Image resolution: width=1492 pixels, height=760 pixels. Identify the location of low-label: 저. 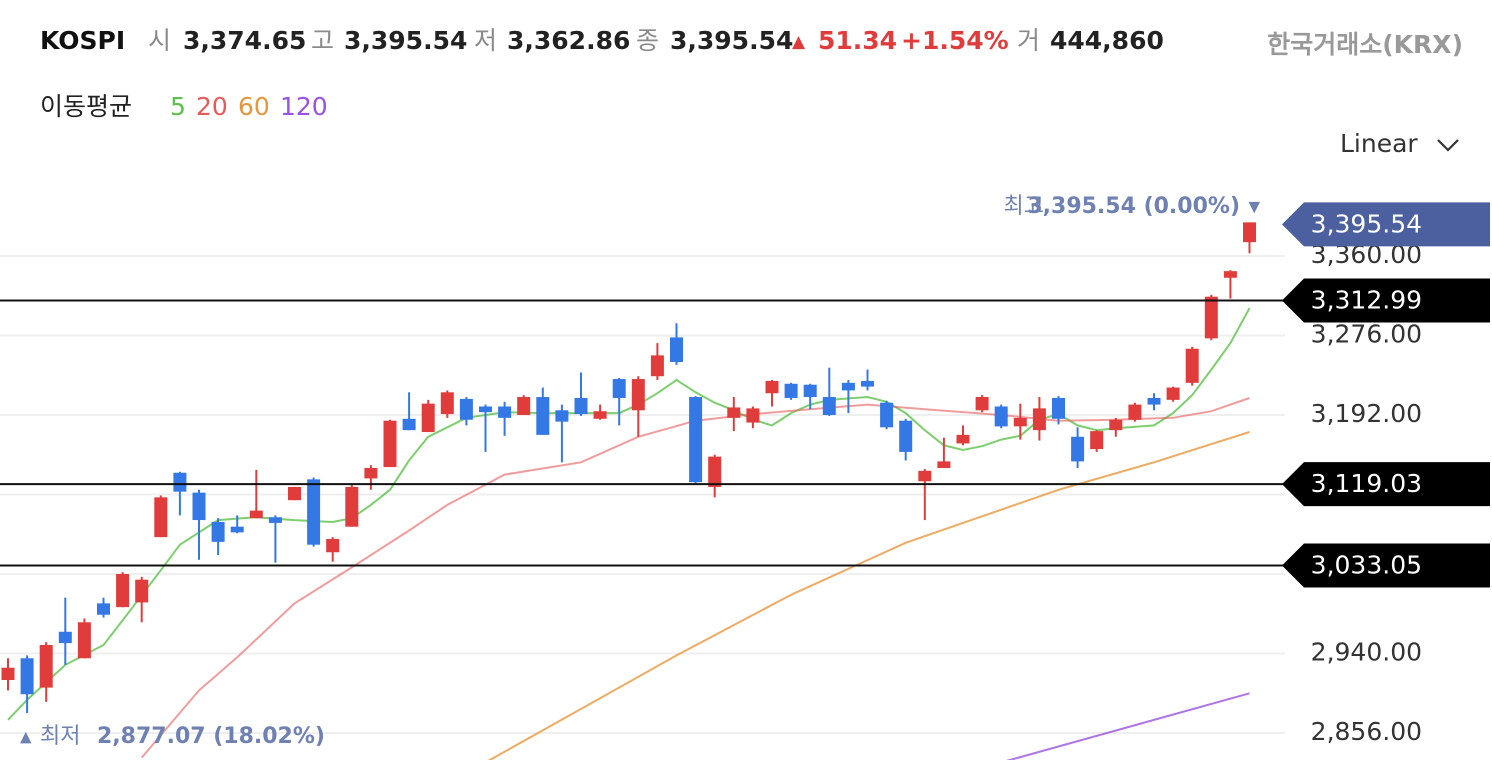
(485, 40).